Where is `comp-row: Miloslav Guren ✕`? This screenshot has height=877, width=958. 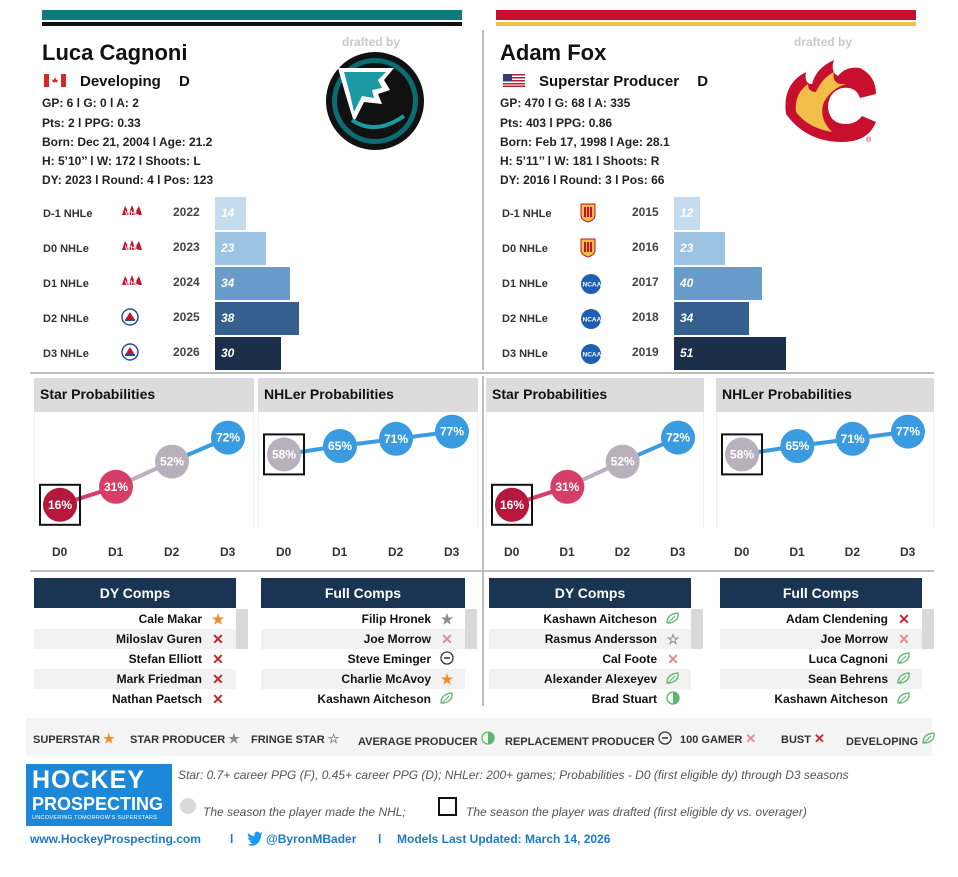 comp-row: Miloslav Guren ✕ is located at coordinates (135, 639).